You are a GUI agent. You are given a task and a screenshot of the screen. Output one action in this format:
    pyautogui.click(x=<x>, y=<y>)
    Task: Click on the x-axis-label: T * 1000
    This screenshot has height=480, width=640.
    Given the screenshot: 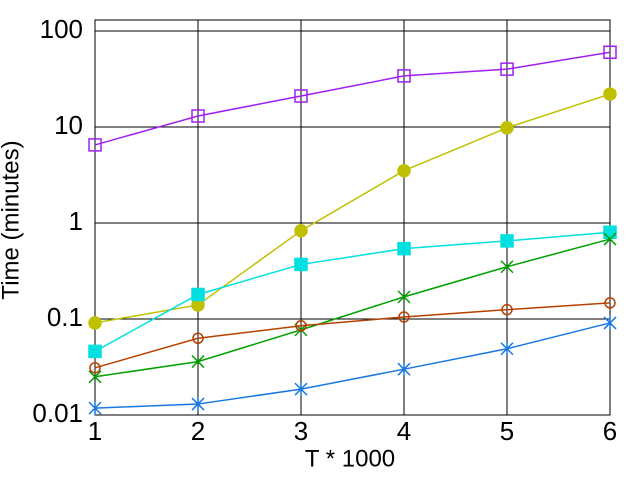 What is the action you would take?
    pyautogui.click(x=350, y=458)
    